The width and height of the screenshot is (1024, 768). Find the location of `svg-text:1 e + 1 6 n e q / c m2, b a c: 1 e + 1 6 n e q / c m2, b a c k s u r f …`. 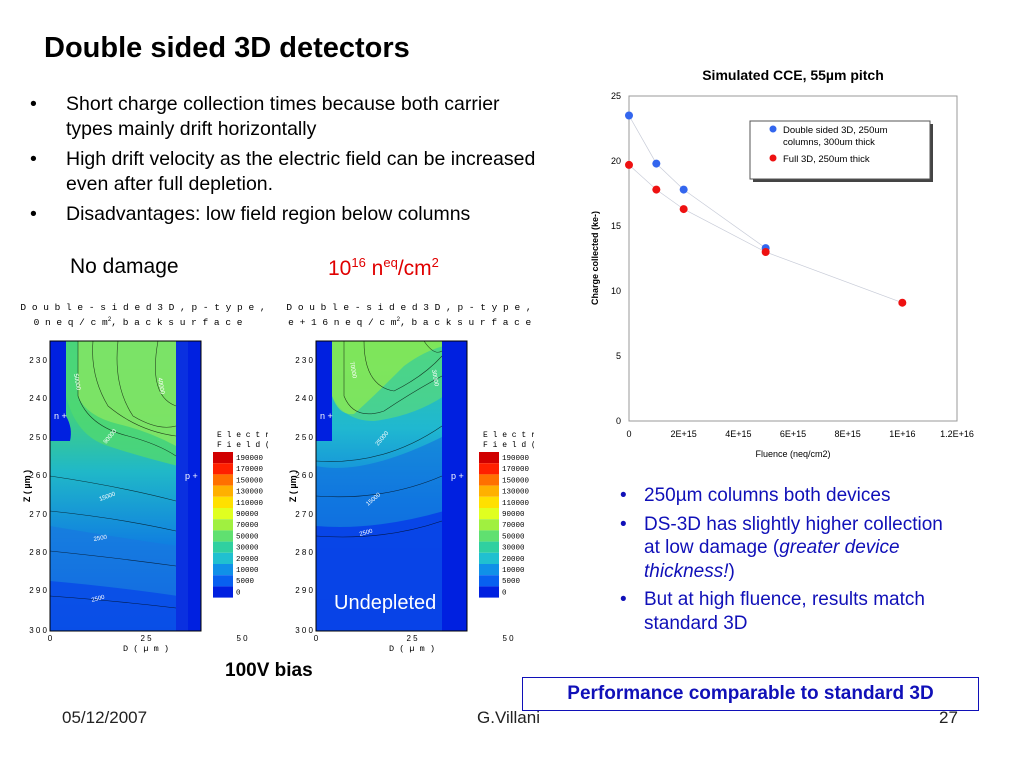

svg-text:1 e + 1 6 n e q / c m2, b a c: 1 e + 1 6 n e q / c m2, b a c k s u r f … is located at coordinates (408, 322).